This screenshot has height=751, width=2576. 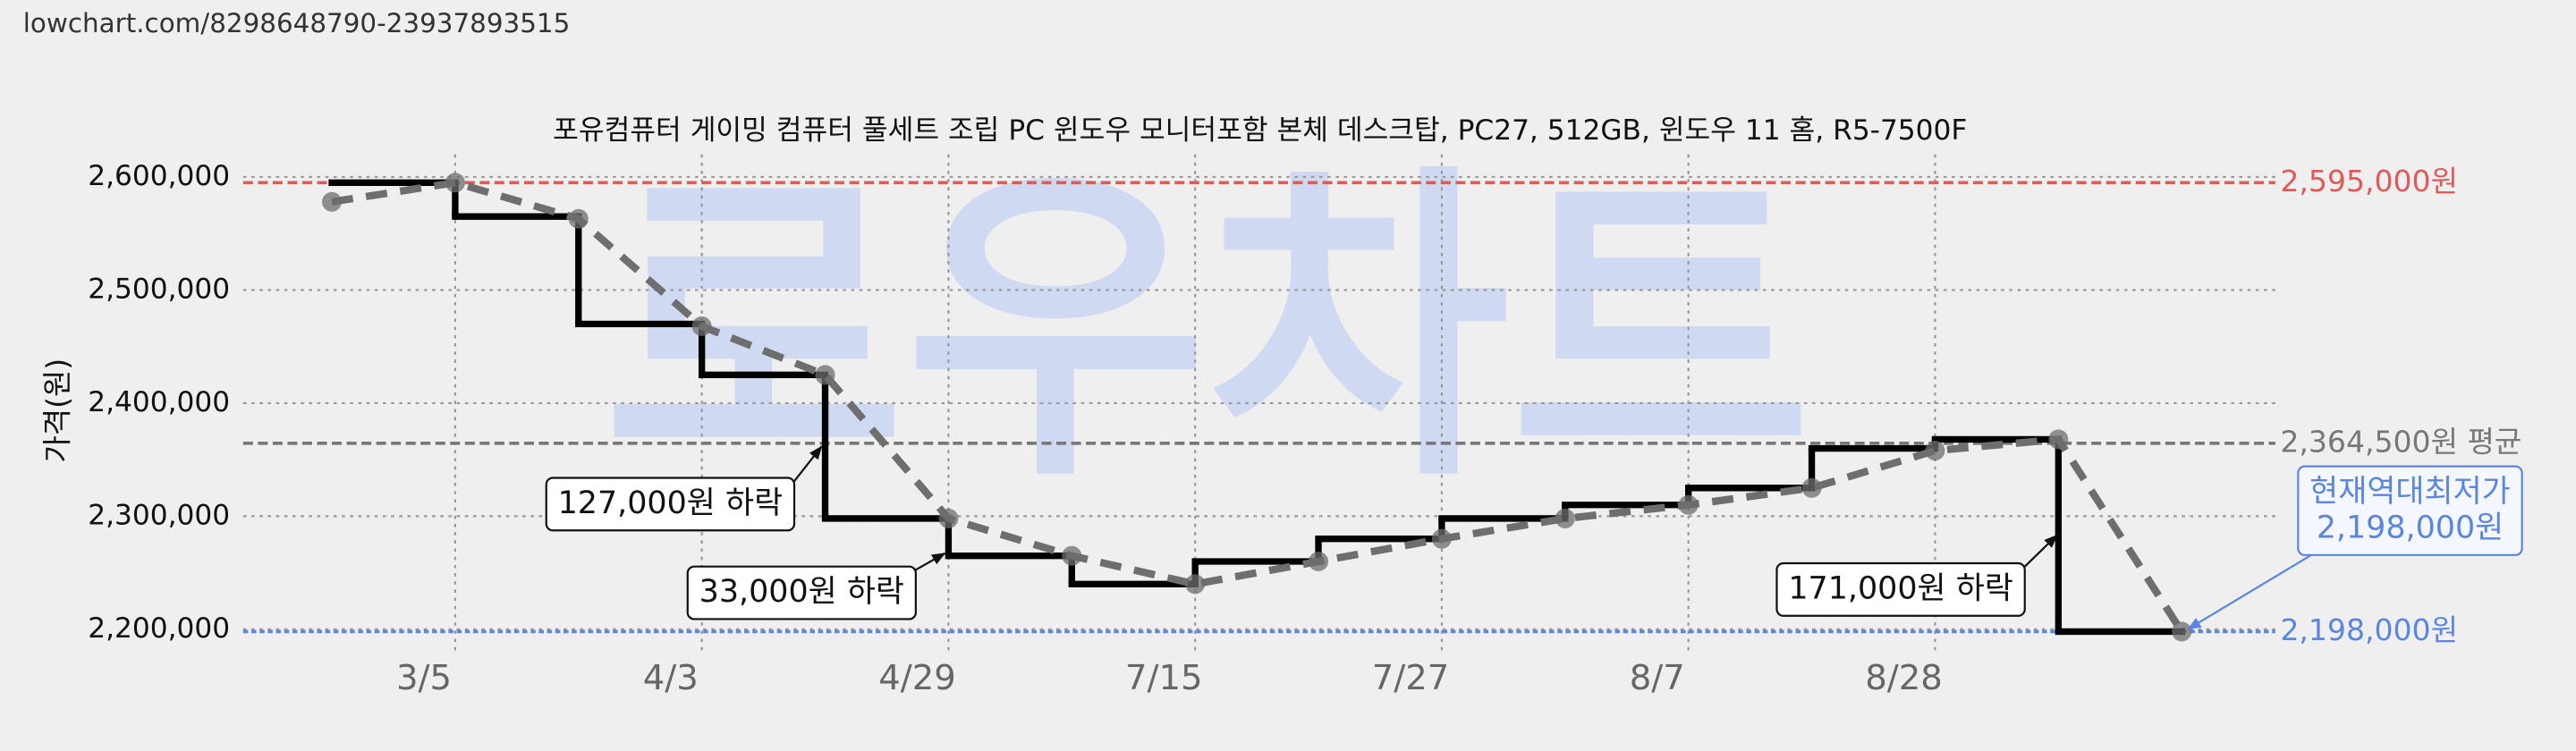 I want to click on annotation-text: 2,198,000원, so click(x=2410, y=527).